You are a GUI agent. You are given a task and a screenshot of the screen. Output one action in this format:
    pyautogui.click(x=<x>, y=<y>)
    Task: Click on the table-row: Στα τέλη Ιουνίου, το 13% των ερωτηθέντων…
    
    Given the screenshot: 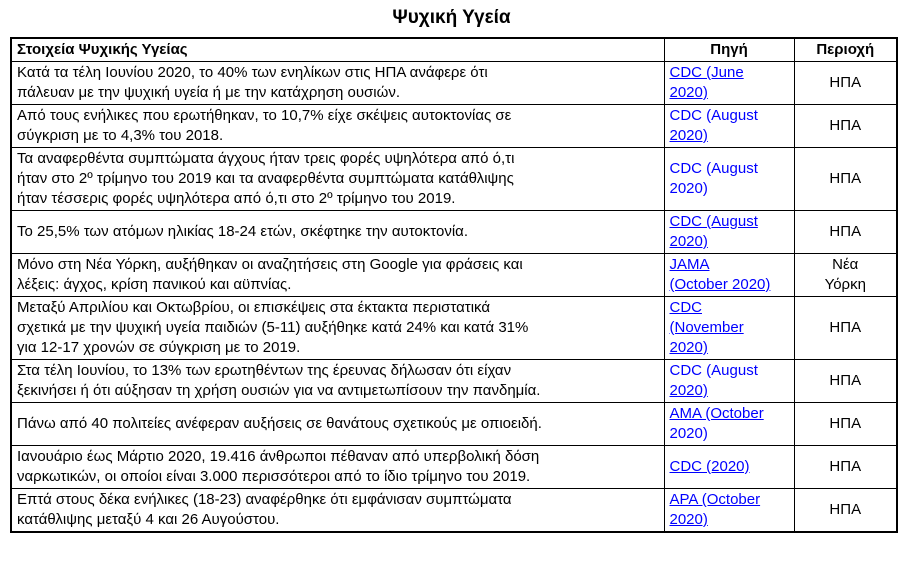 What is the action you would take?
    pyautogui.click(x=454, y=381)
    